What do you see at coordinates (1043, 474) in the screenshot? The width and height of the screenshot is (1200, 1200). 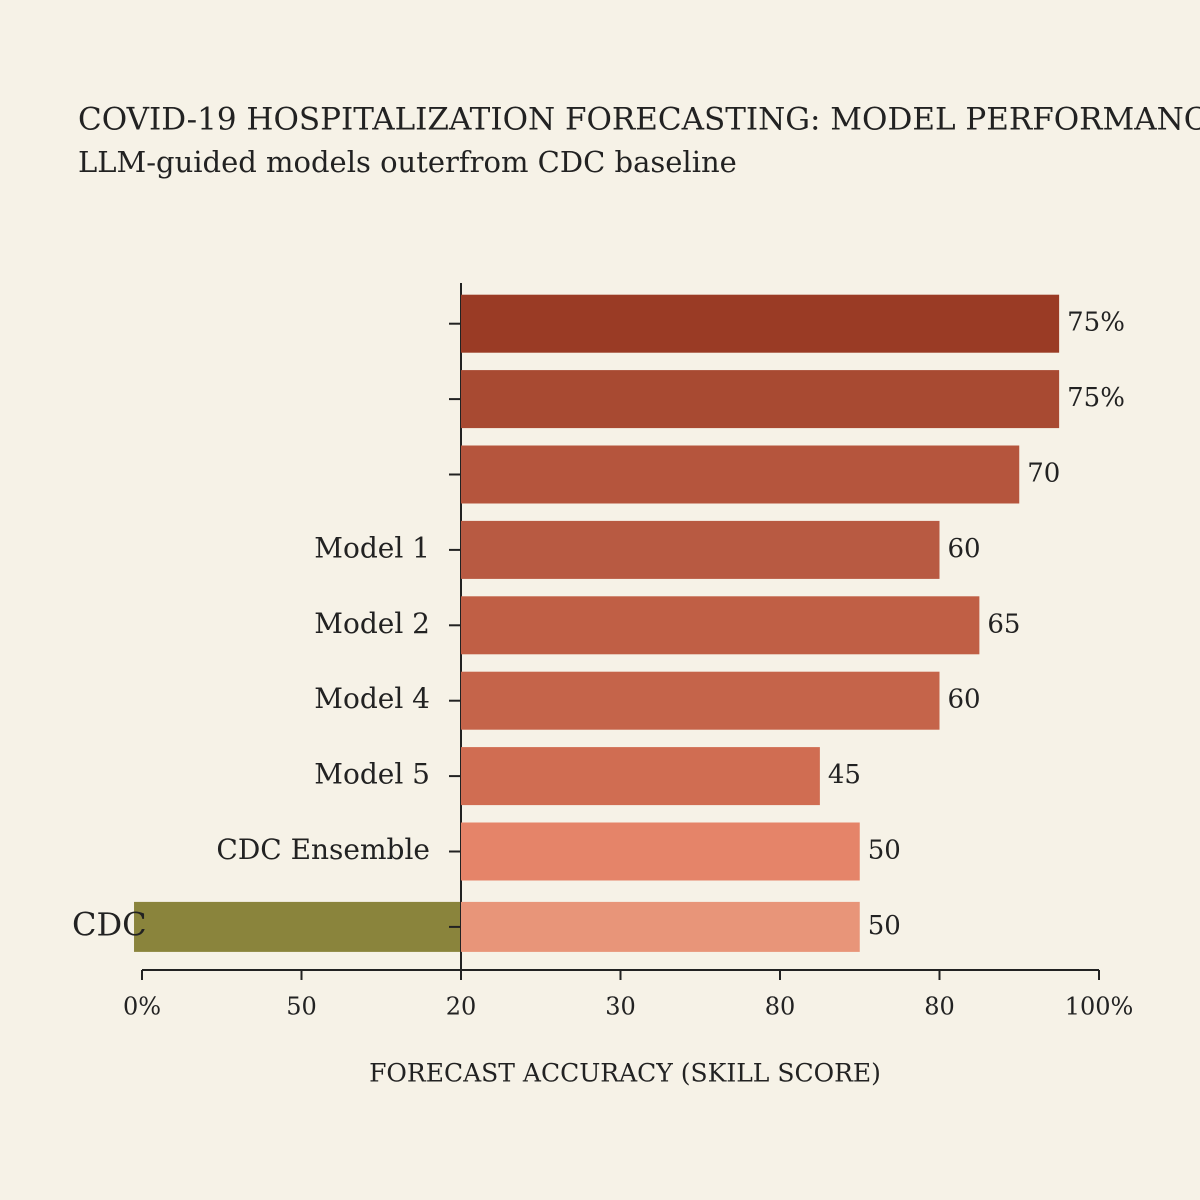 I see `value-label: 70` at bounding box center [1043, 474].